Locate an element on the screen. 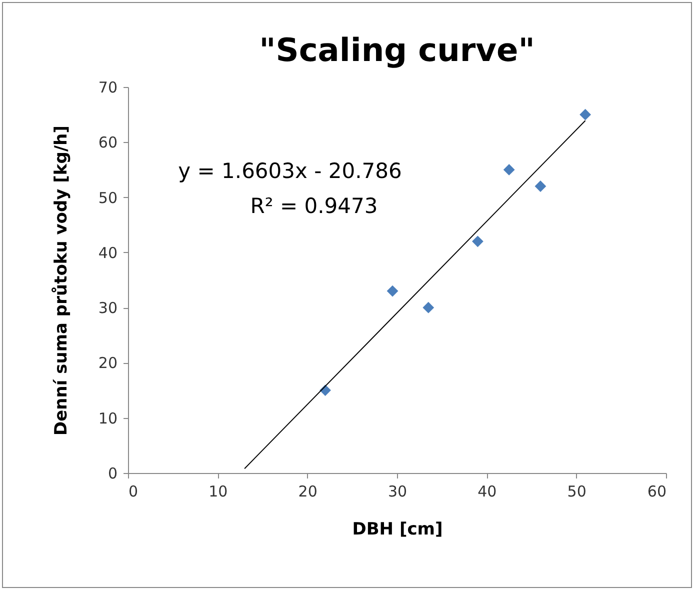 Image resolution: width=696 pixels, height=592 pixels. y-tick-label: 70 is located at coordinates (108, 87).